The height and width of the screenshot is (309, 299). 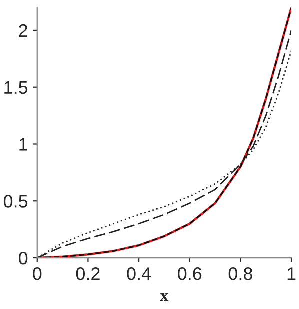 I want to click on x-tick-label: 0.6, so click(x=190, y=274).